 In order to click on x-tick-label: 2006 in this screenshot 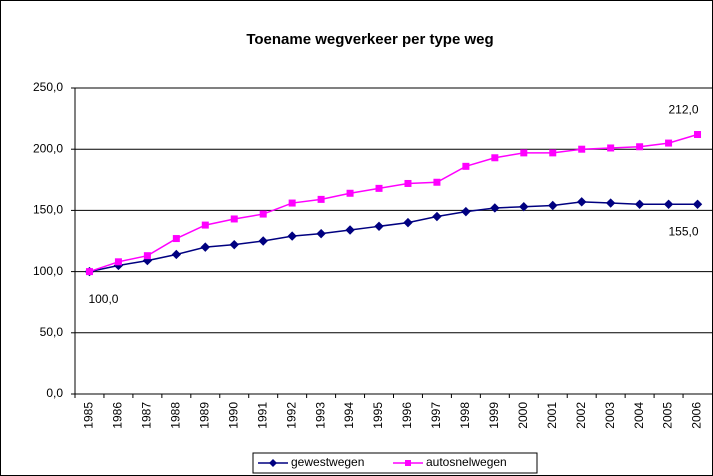, I will do `click(697, 415)`.